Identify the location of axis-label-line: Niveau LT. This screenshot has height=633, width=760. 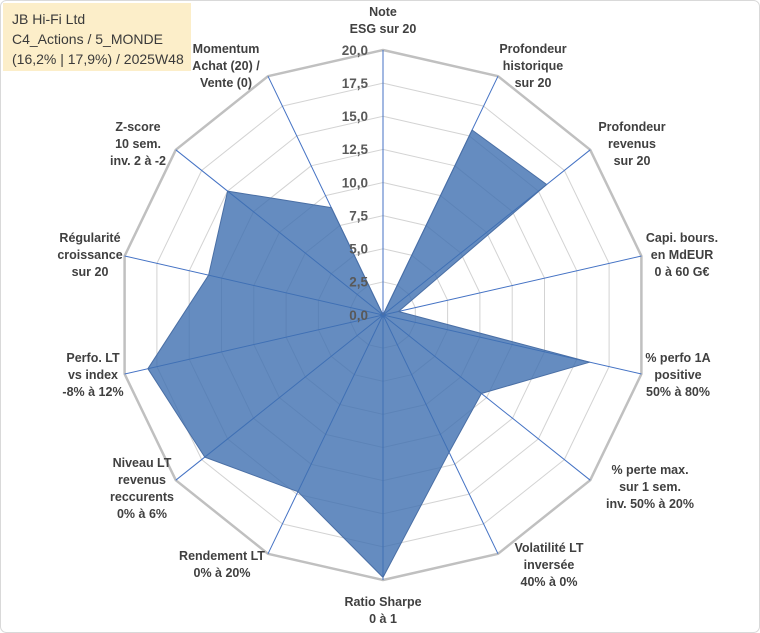
(142, 463).